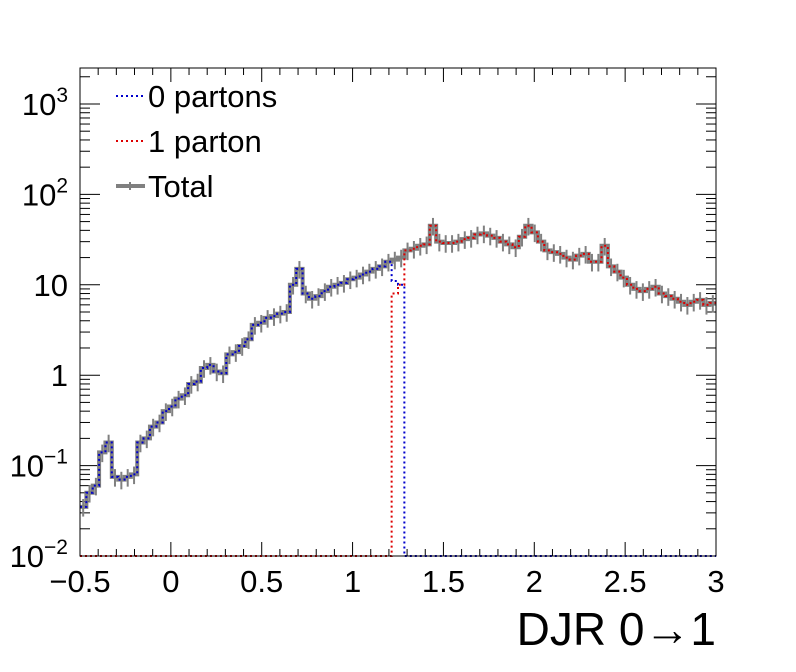 The image size is (796, 672). What do you see at coordinates (205, 141) in the screenshot?
I see `legend-label: 1 parton` at bounding box center [205, 141].